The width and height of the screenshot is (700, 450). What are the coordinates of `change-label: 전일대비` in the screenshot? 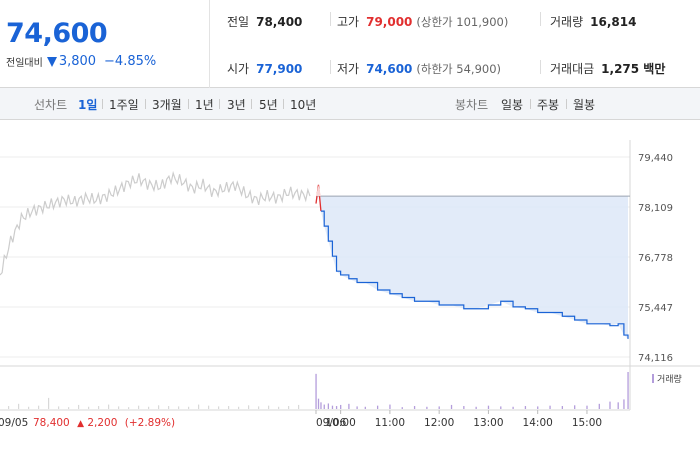 It's located at (24, 63).